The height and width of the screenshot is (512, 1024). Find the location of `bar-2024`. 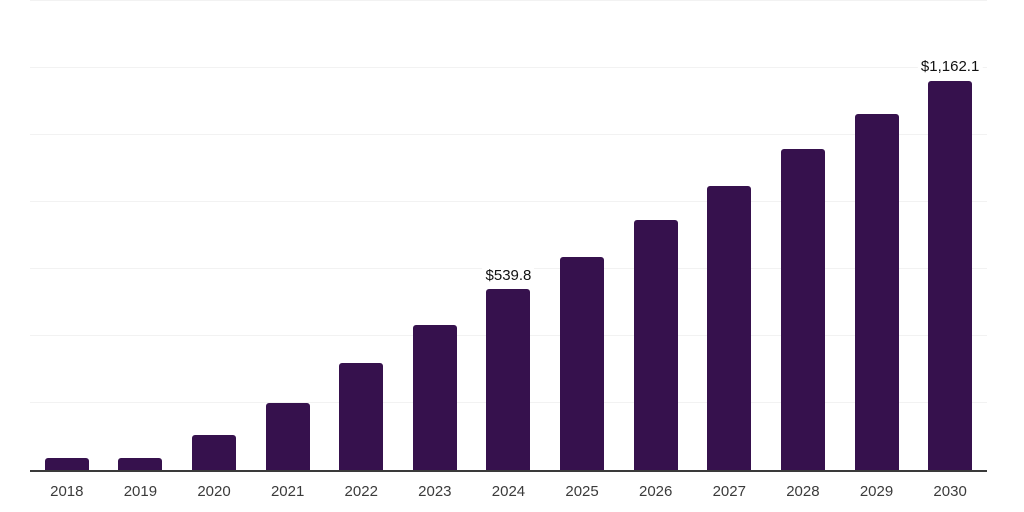

bar-2024 is located at coordinates (508, 379).